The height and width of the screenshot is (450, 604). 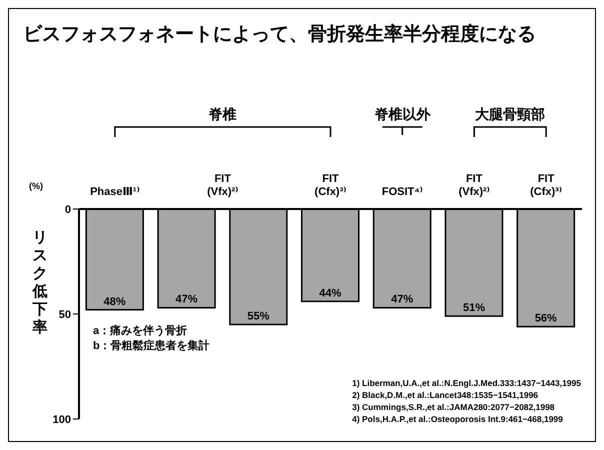 What do you see at coordinates (64, 314) in the screenshot?
I see `y-tick-label: 50` at bounding box center [64, 314].